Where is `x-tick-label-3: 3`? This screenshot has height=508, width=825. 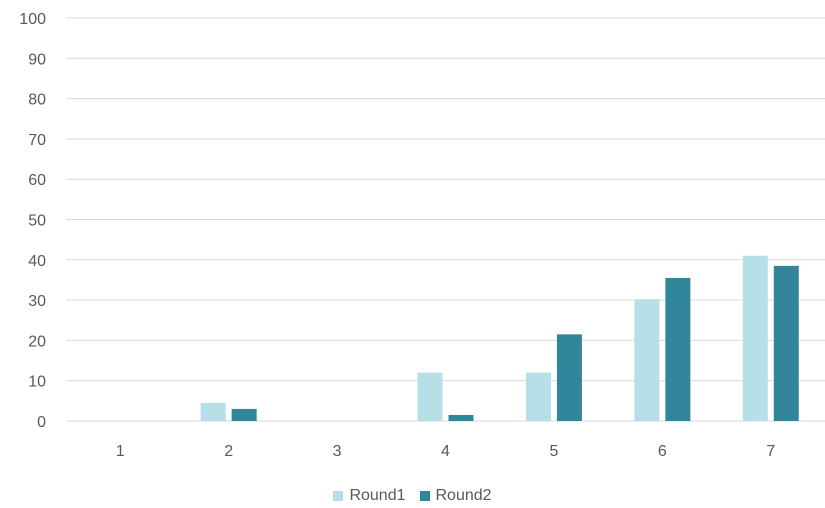
x-tick-label-3: 3 is located at coordinates (337, 451).